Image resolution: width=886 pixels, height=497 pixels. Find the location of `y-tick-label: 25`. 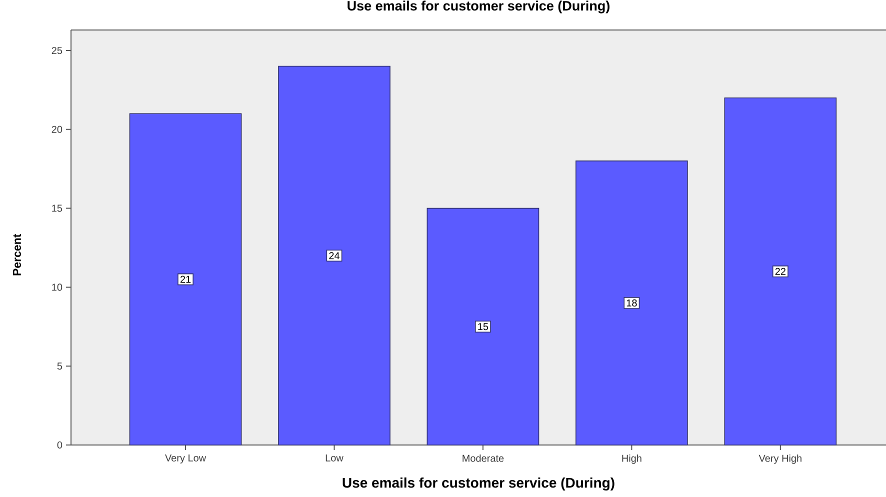

y-tick-label: 25 is located at coordinates (57, 50).